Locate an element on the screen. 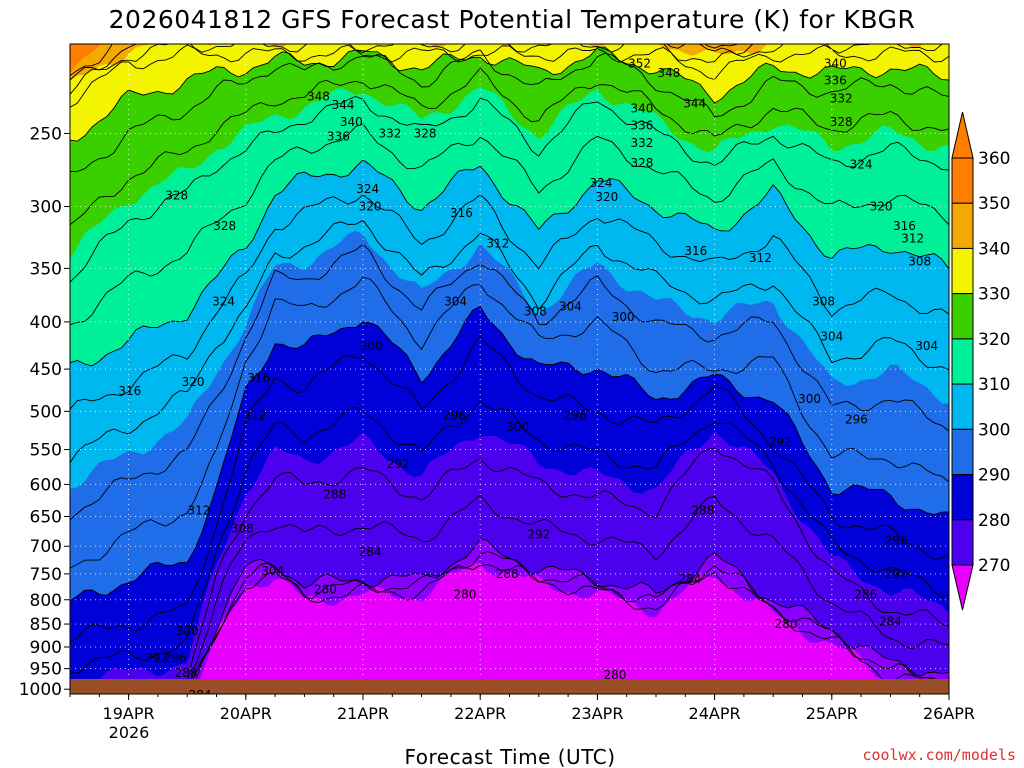 This screenshot has width=1024, height=768. y-tick-label: 350 is located at coordinates (46, 269).